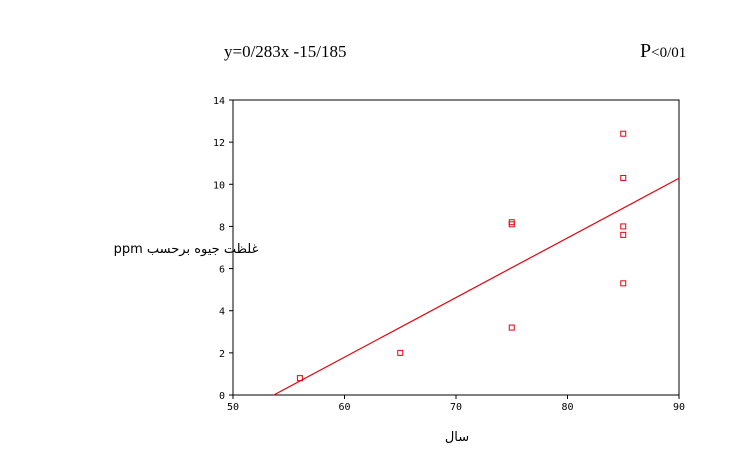  What do you see at coordinates (567, 407) in the screenshot?
I see `x-tick-label: 80` at bounding box center [567, 407].